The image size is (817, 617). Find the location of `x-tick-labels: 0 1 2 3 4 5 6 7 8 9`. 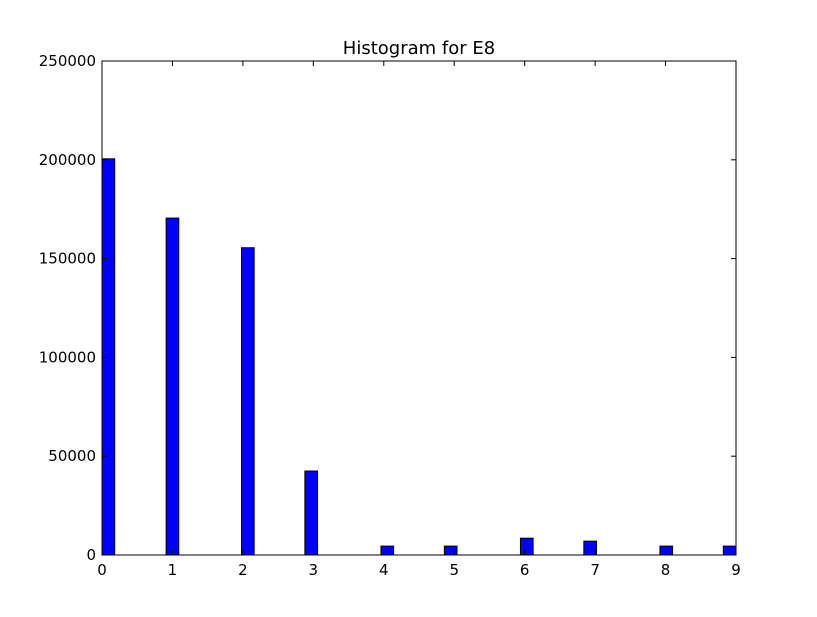

x-tick-labels: 0 1 2 3 4 5 6 7 8 9 is located at coordinates (419, 570).